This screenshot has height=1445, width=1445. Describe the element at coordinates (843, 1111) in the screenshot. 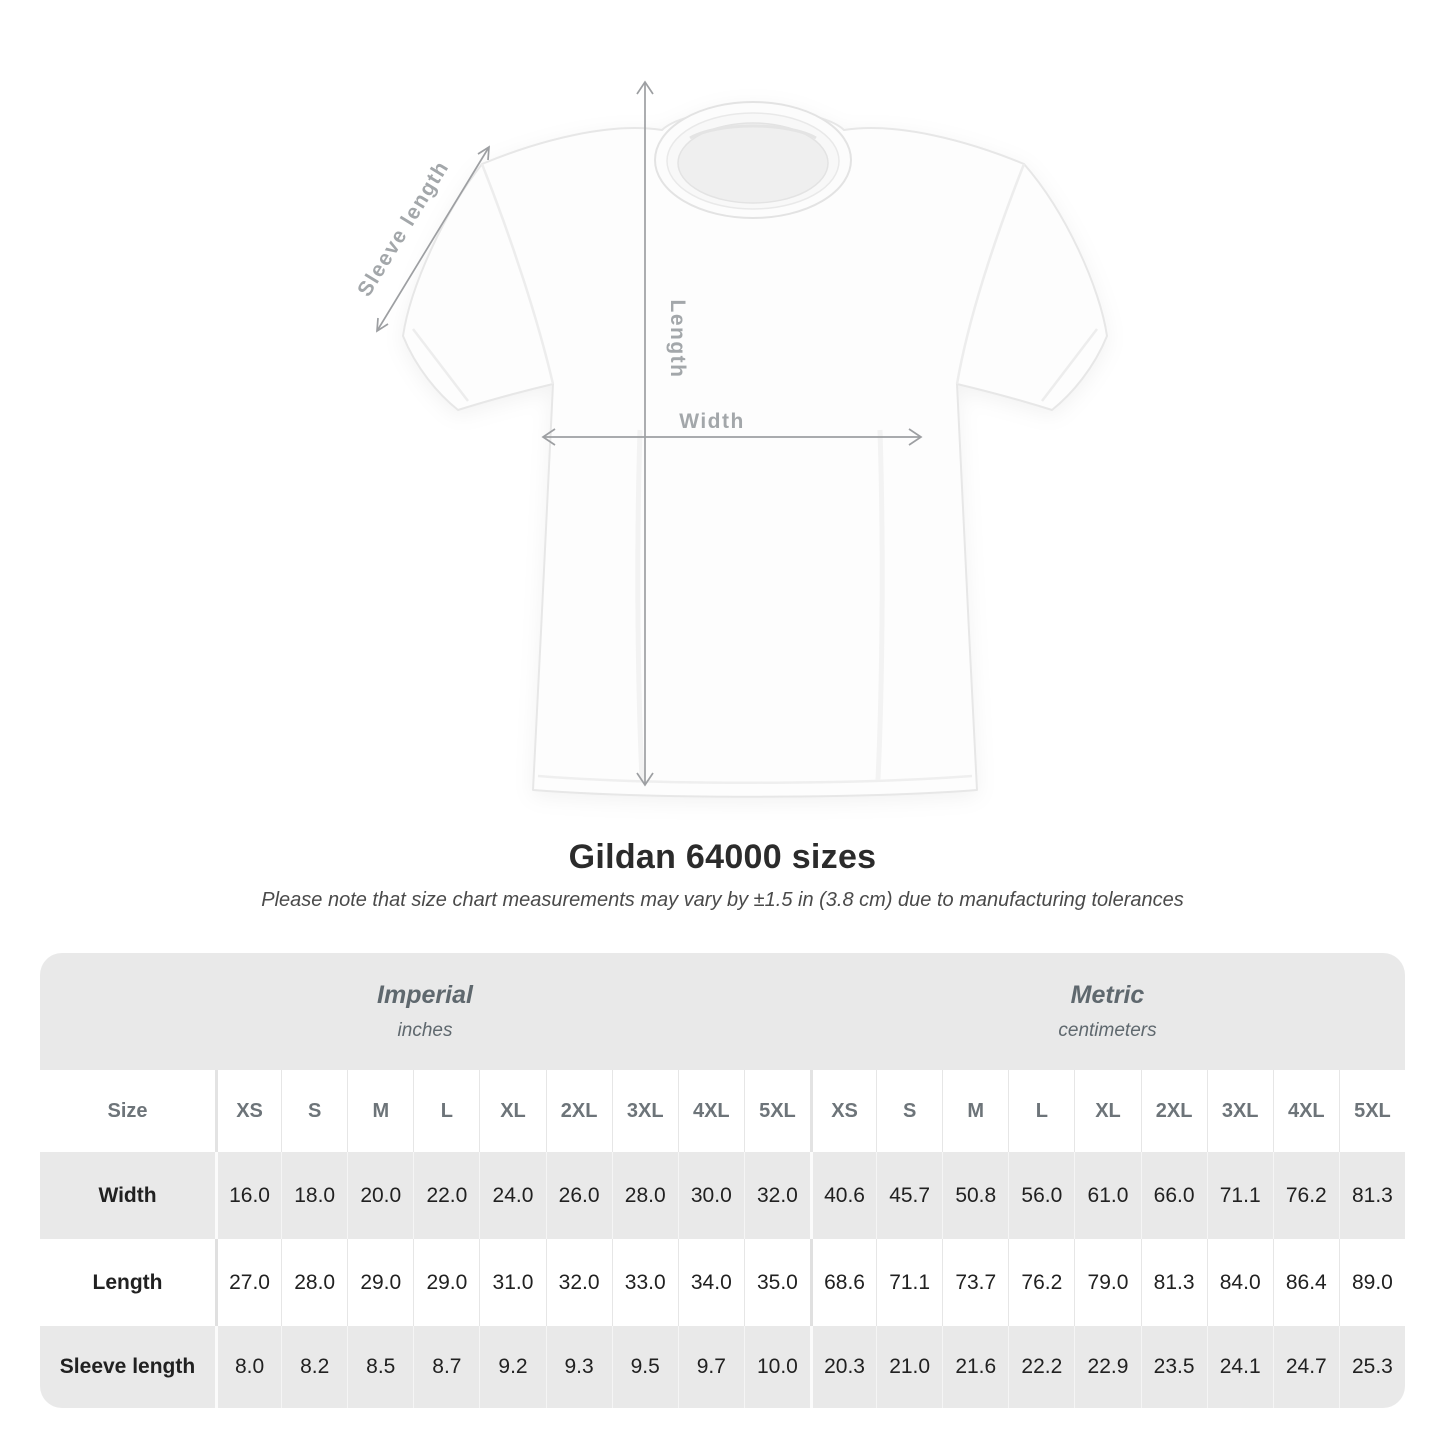

I see `size-header-metric-xs: XS` at that location.